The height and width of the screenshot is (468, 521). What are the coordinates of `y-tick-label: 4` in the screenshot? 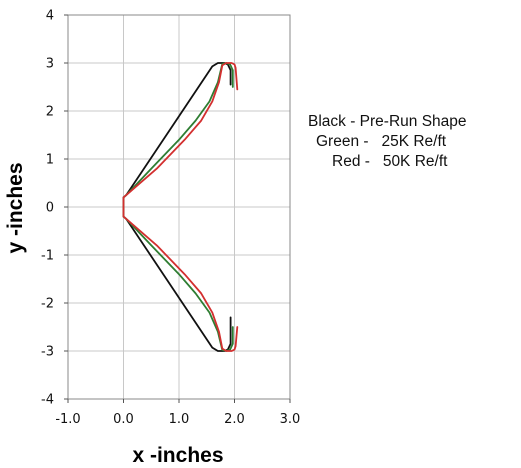 It's located at (50, 16).